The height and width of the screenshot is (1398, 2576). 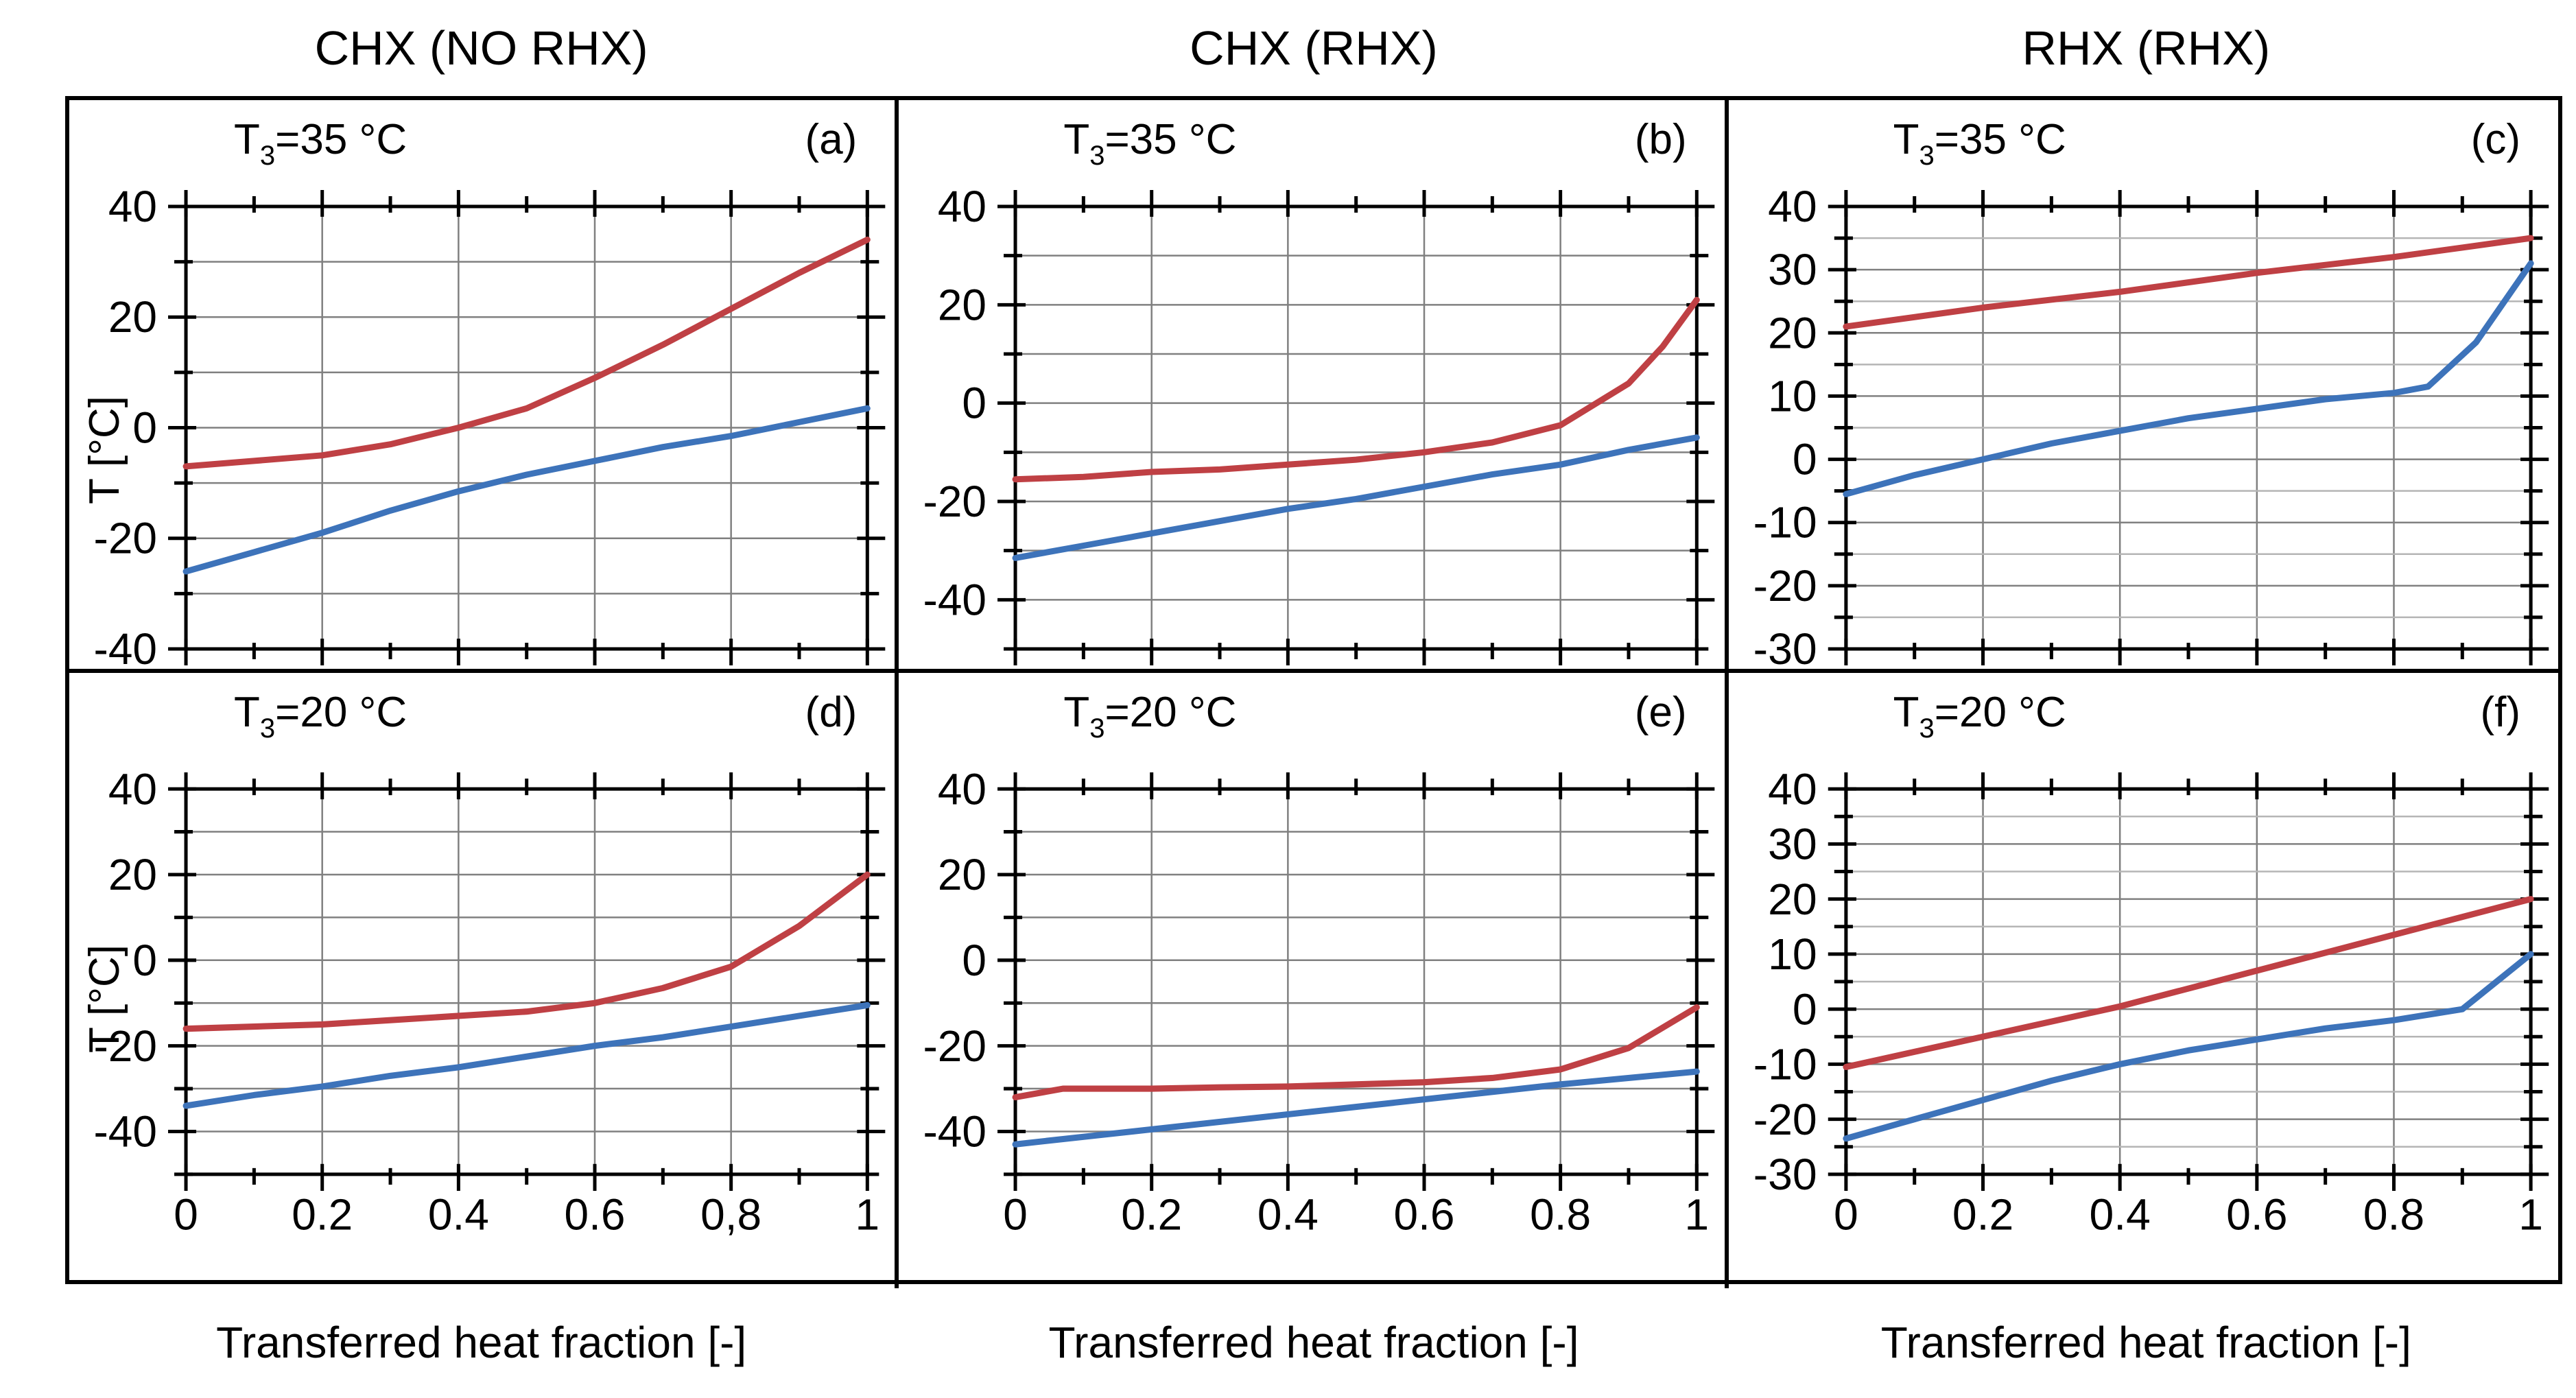 What do you see at coordinates (1792, 954) in the screenshot?
I see `y-tick-label: 10` at bounding box center [1792, 954].